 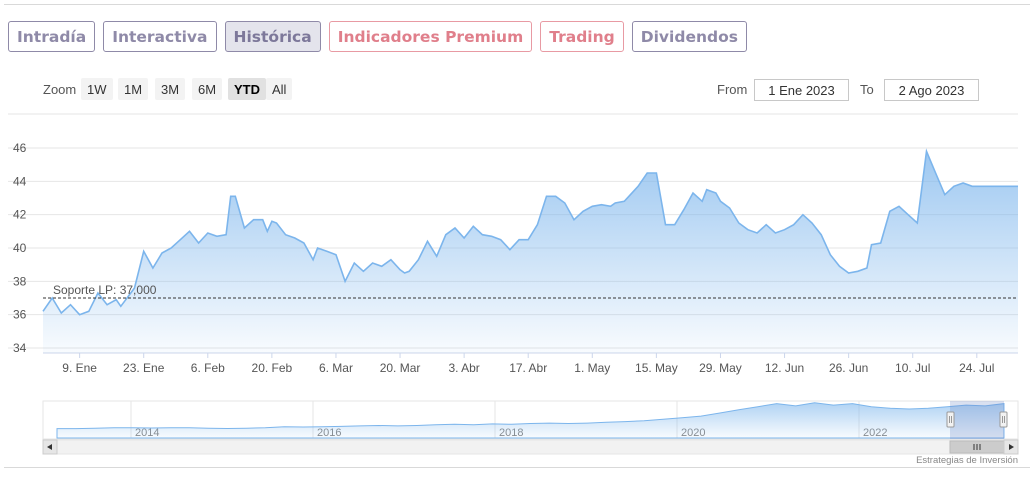 What do you see at coordinates (20, 181) in the screenshot?
I see `y-tick-label: 44` at bounding box center [20, 181].